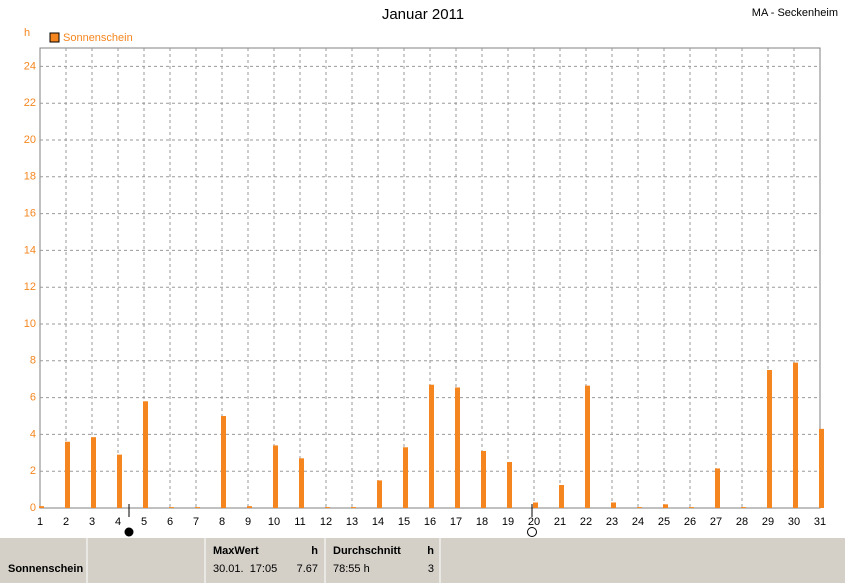 The image size is (845, 583). Describe the element at coordinates (534, 522) in the screenshot. I see `x-tick-label: 20` at that location.